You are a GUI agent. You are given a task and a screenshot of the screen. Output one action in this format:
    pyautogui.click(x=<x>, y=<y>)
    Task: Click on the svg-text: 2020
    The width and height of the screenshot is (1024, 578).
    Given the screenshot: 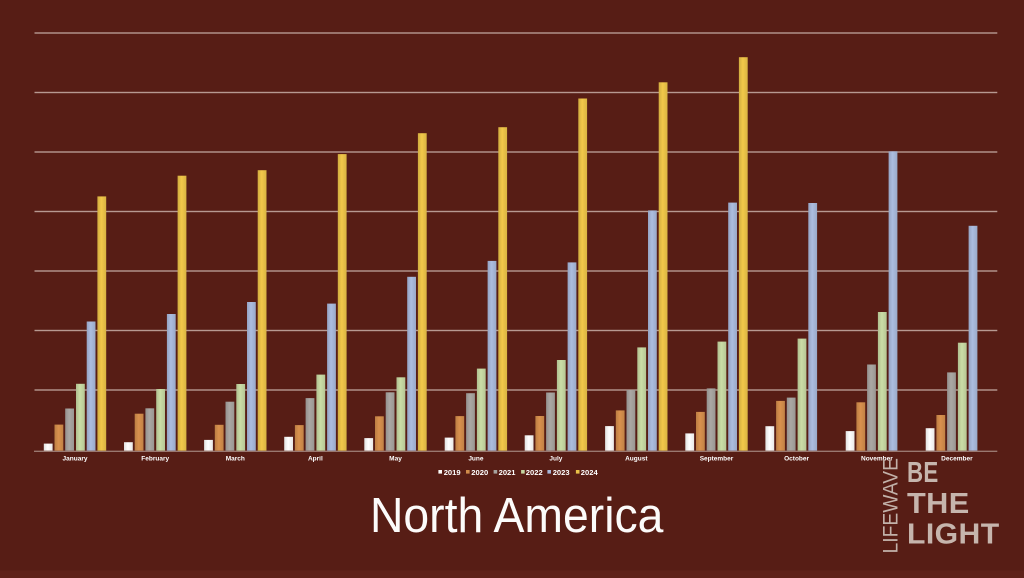 What is the action you would take?
    pyautogui.click(x=479, y=472)
    